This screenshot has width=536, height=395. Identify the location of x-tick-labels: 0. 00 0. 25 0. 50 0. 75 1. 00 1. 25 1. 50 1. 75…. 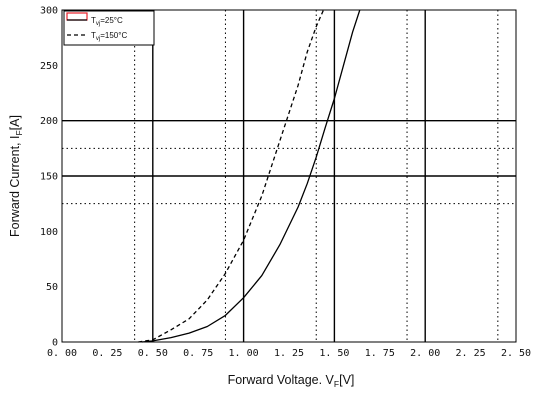
(289, 353).